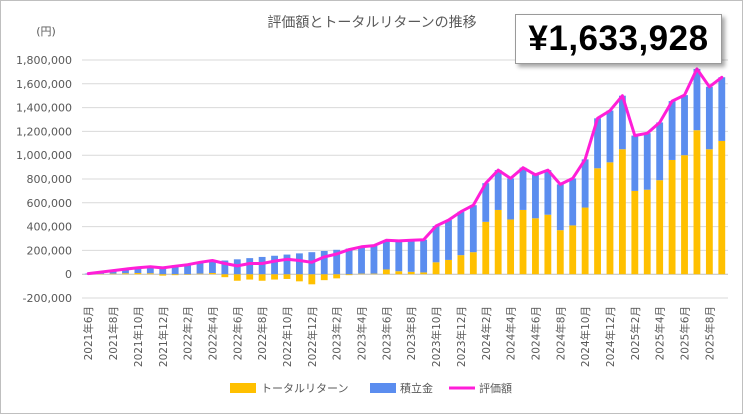  What do you see at coordinates (243, 388) in the screenshot?
I see `legend-swatch-return` at bounding box center [243, 388].